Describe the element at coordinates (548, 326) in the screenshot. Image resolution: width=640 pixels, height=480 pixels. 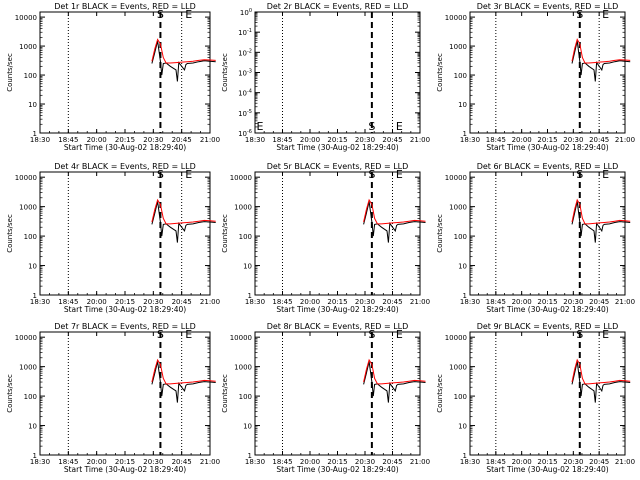
I see `panel-title: Det 9r BLACK = Events, RED = LLD` at that location.